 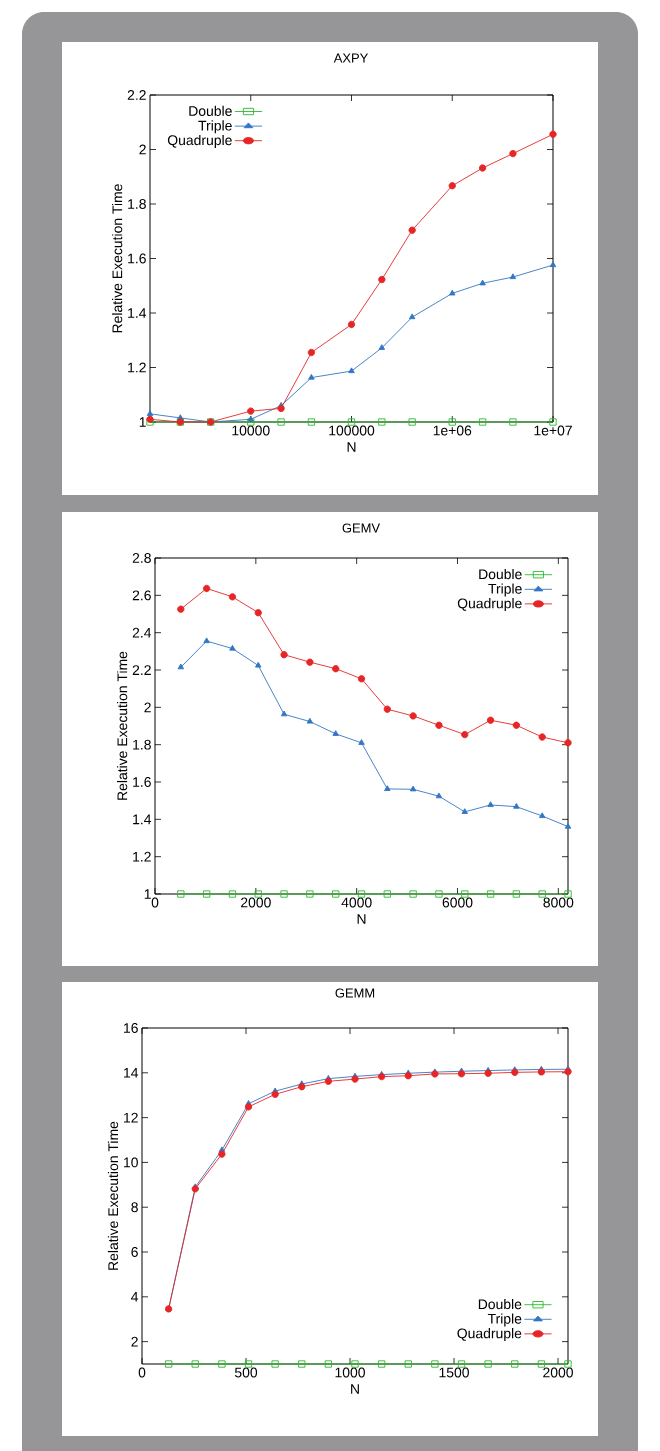 I want to click on x-tick-label: 1e+07, so click(x=553, y=430).